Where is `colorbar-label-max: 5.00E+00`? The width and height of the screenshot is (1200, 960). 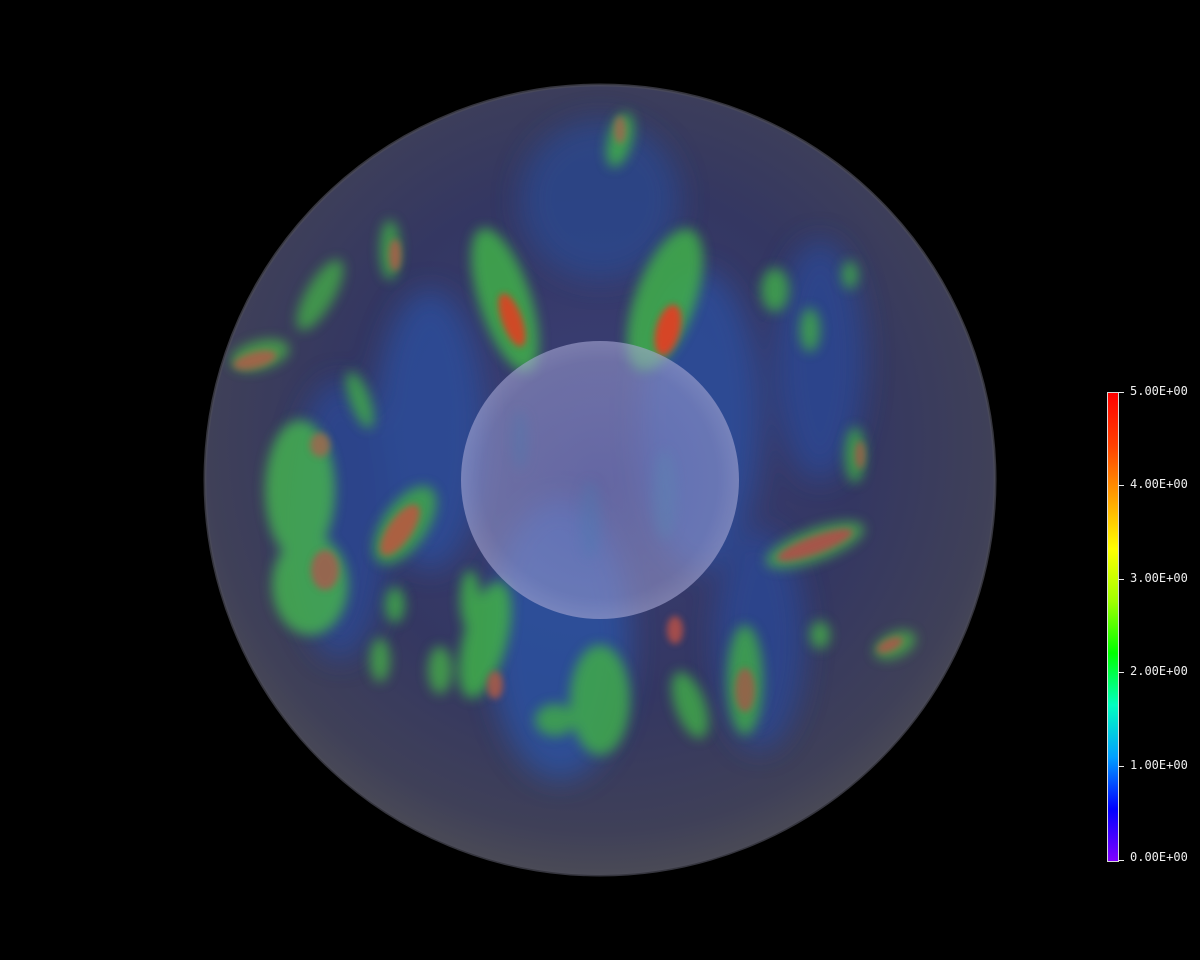 colorbar-label-max: 5.00E+00 is located at coordinates (1159, 391).